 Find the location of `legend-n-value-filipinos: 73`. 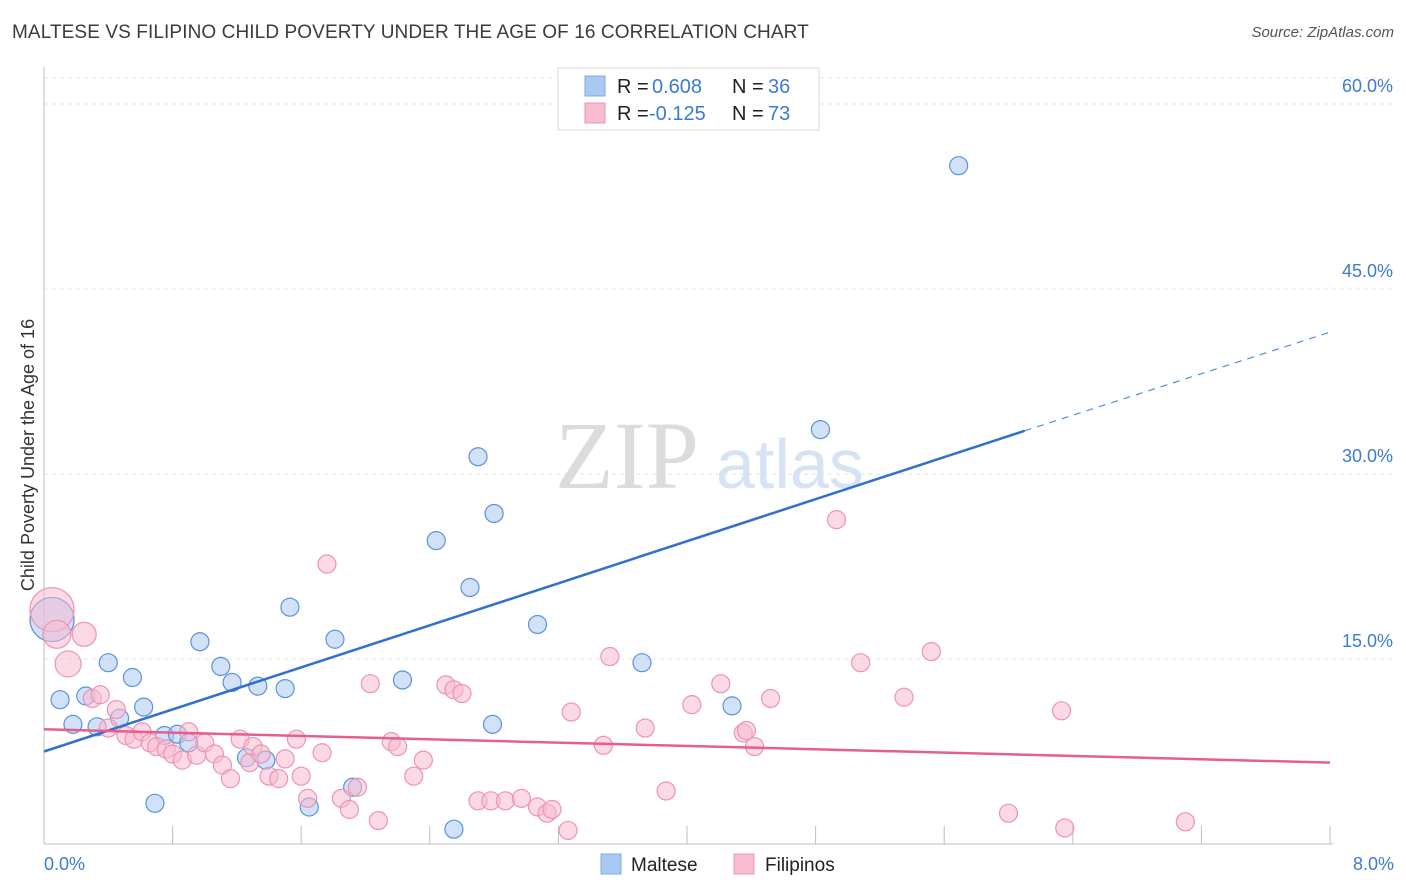

legend-n-value-filipinos: 73 is located at coordinates (779, 114).